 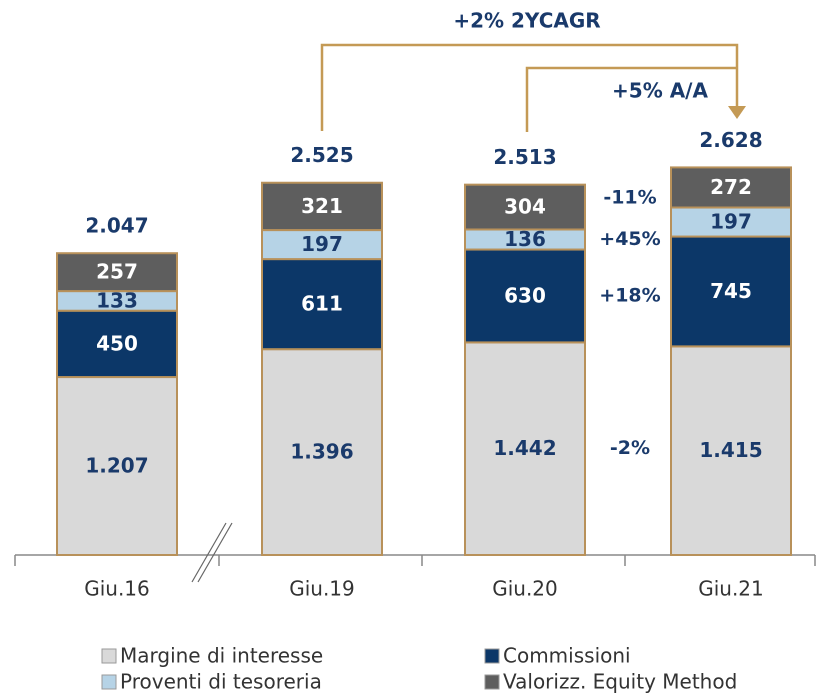 I want to click on annotation: +2% 2YCAGR, so click(x=526, y=21).